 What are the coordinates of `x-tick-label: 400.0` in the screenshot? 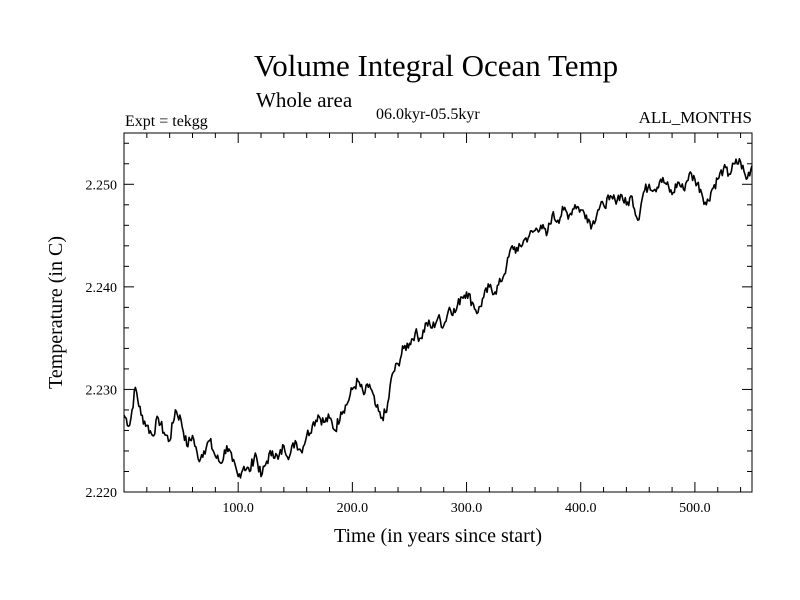 It's located at (581, 508).